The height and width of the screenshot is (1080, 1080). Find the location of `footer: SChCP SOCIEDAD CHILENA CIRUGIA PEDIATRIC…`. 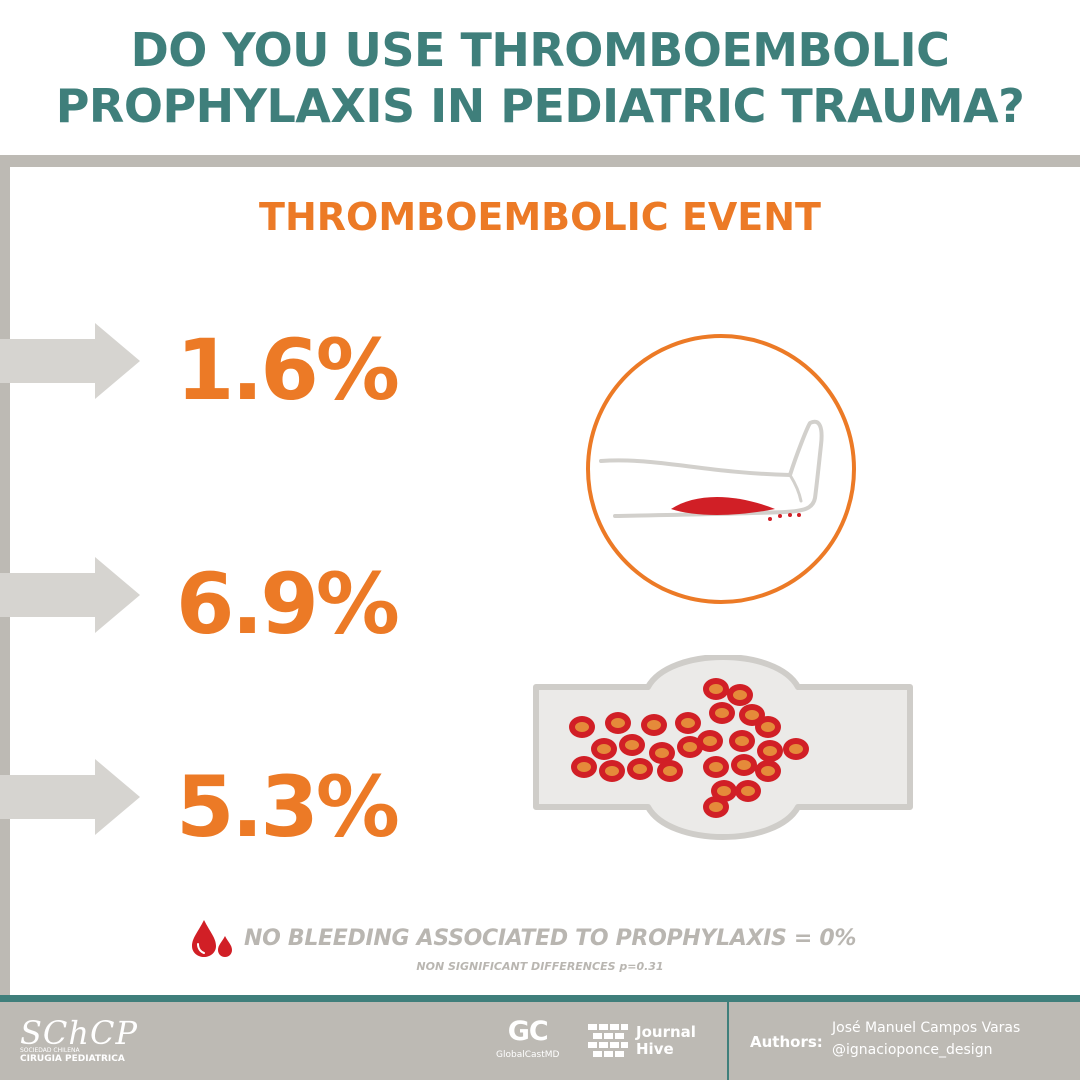

footer: SChCP SOCIEDAD CHILENA CIRUGIA PEDIATRIC… is located at coordinates (540, 1041).